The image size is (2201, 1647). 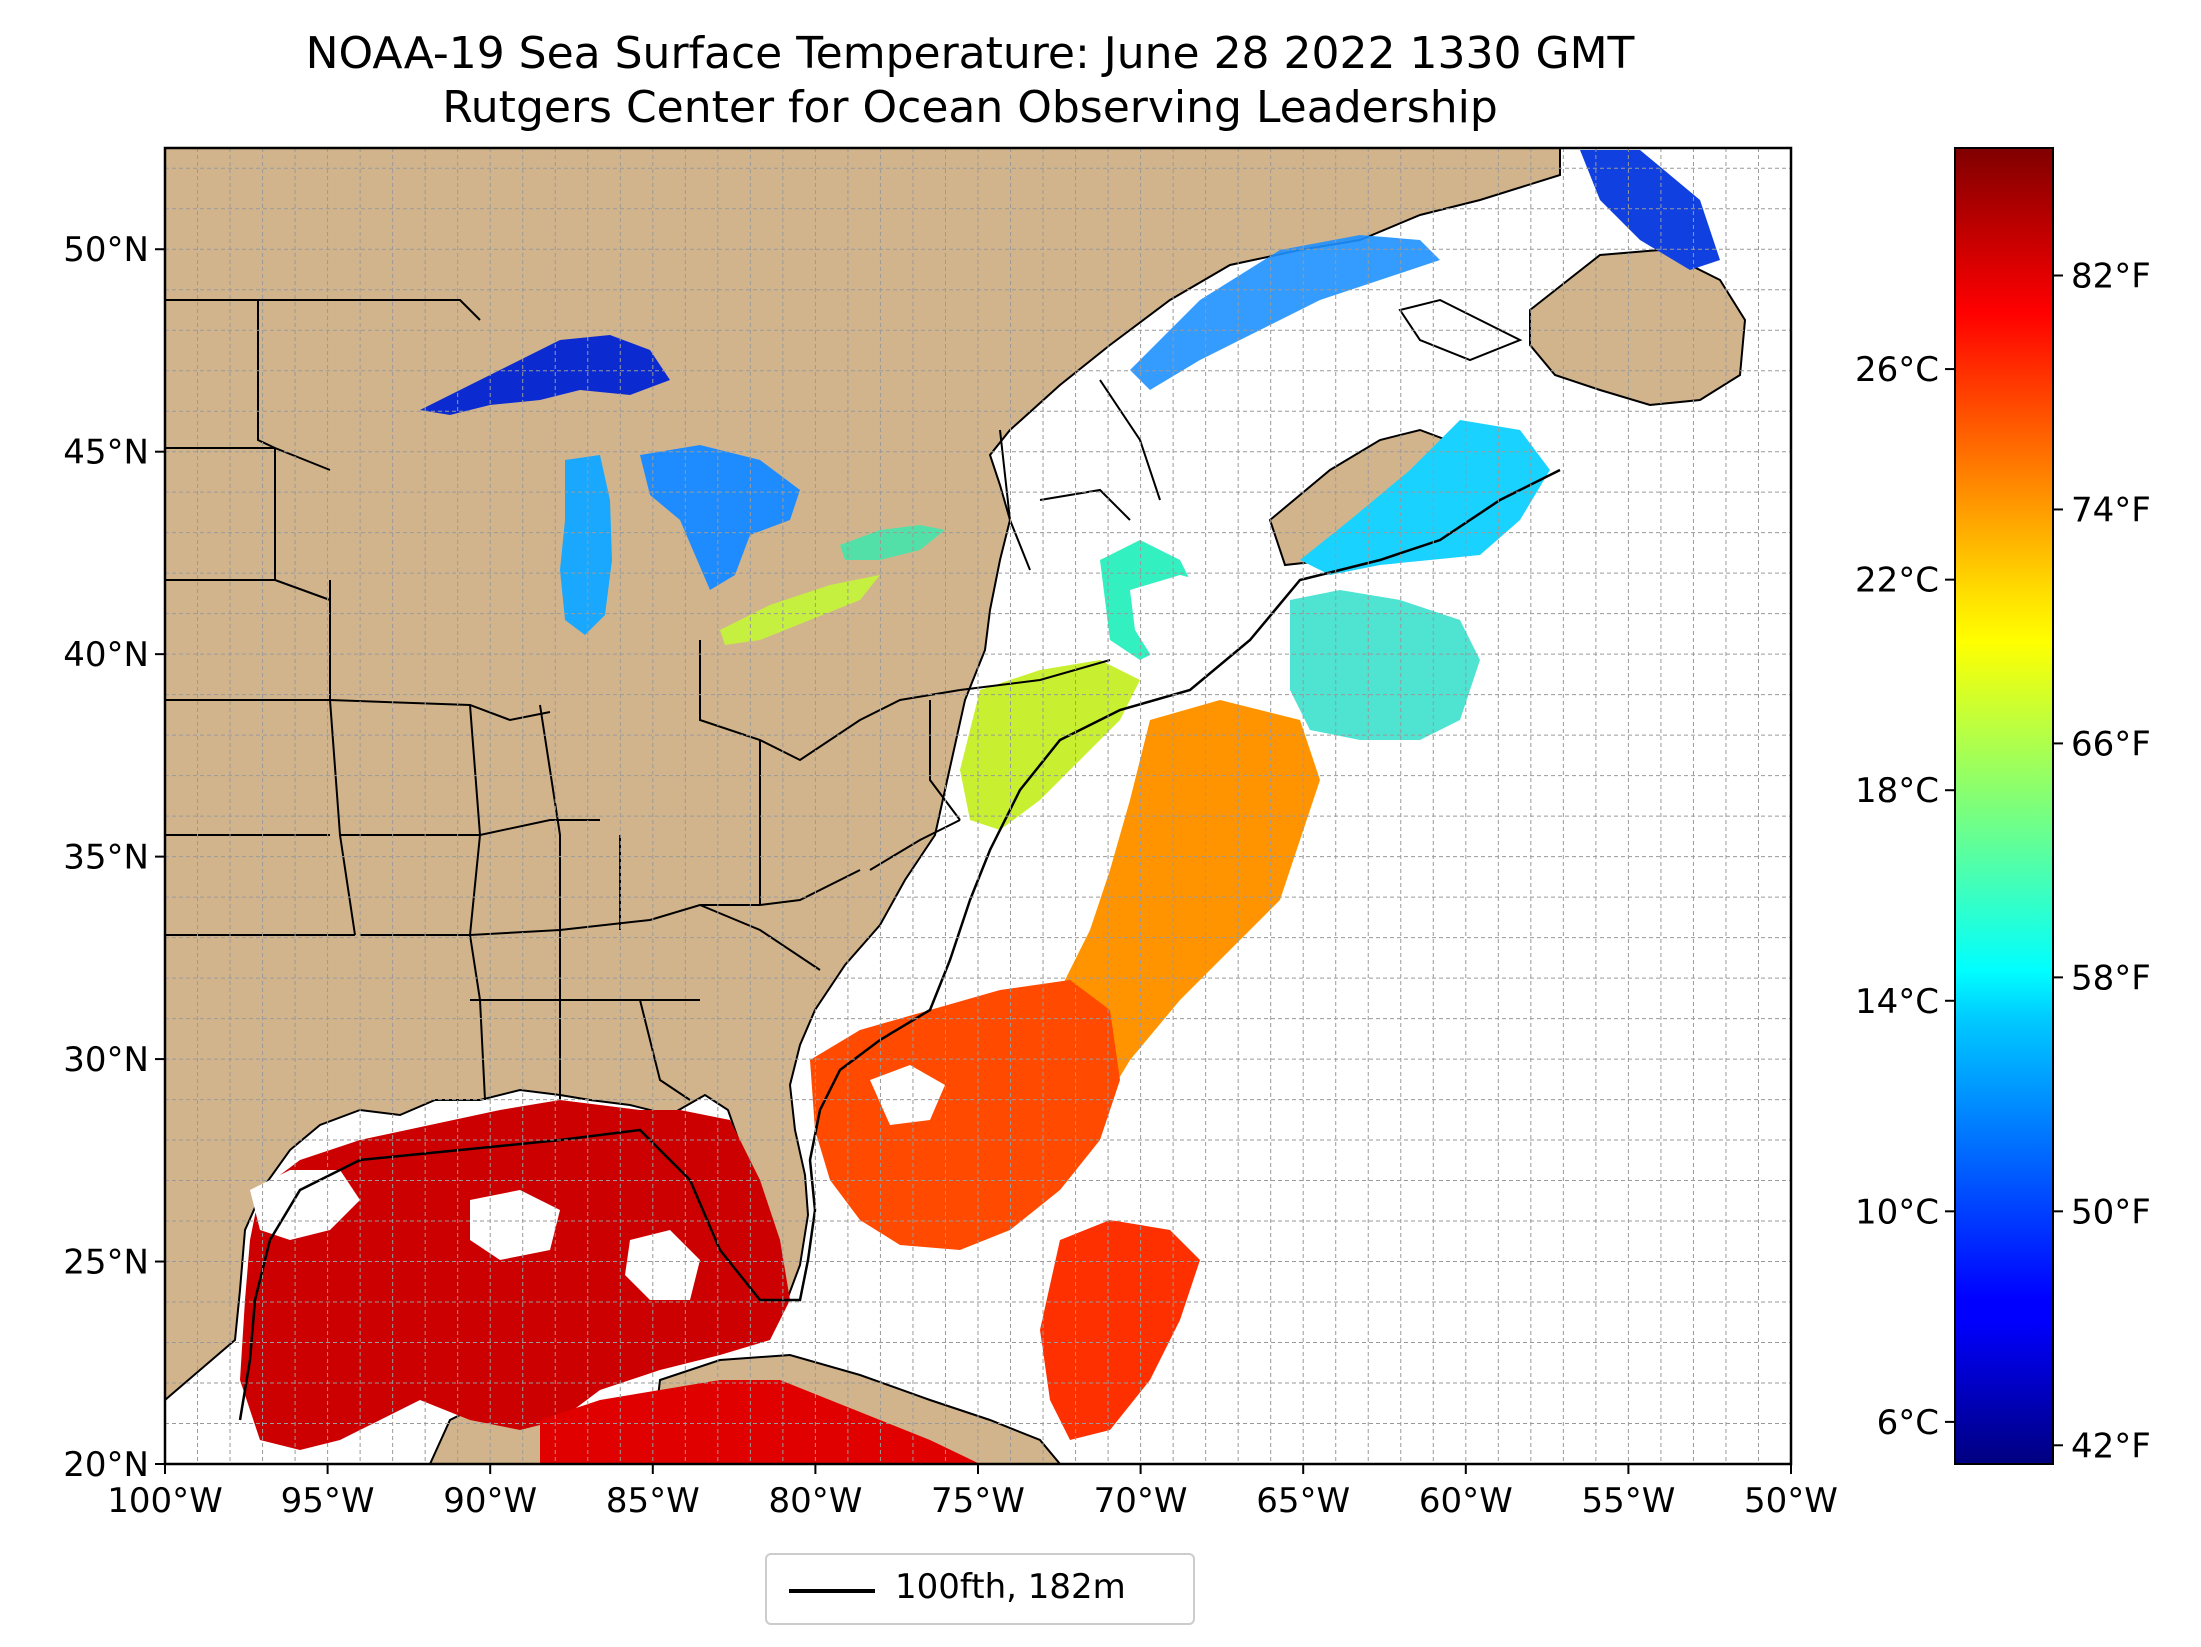 What do you see at coordinates (2004, 806) in the screenshot?
I see `colorbar` at bounding box center [2004, 806].